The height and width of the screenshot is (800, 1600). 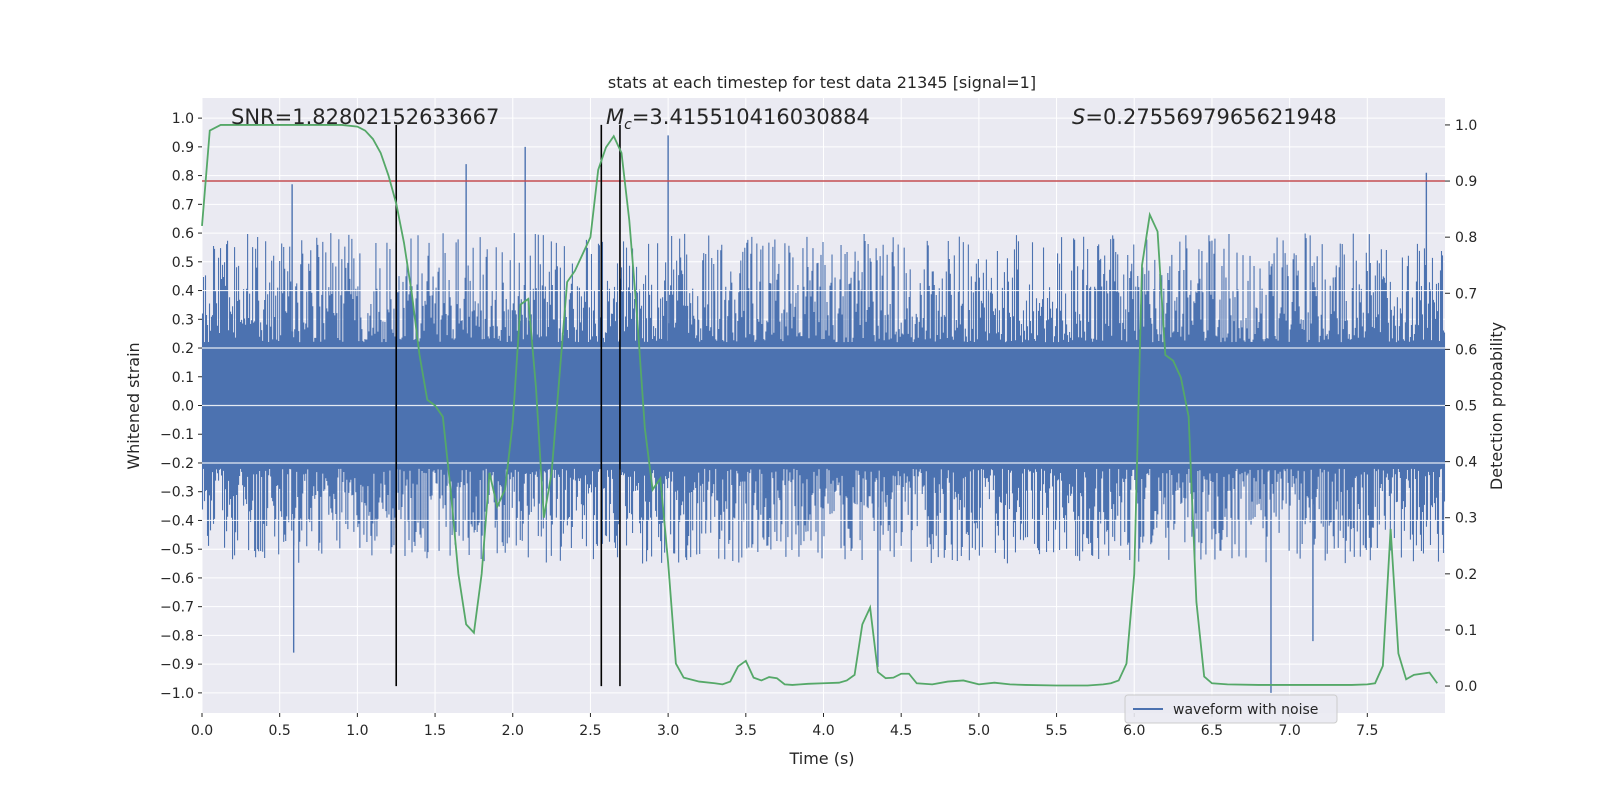 I want to click on left-tick-label: −0.3, so click(x=177, y=493).